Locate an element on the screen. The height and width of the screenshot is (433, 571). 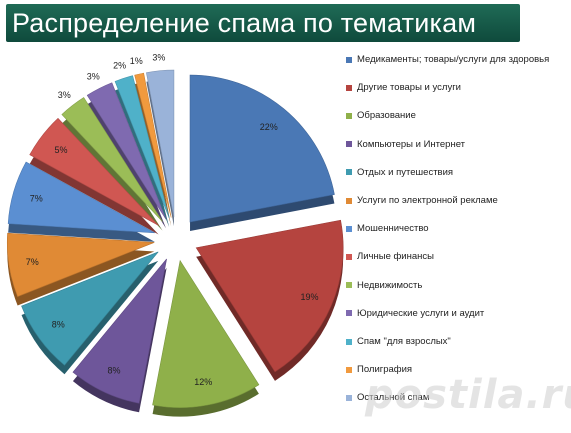
legend-label: Остальной спам is located at coordinates (393, 398).